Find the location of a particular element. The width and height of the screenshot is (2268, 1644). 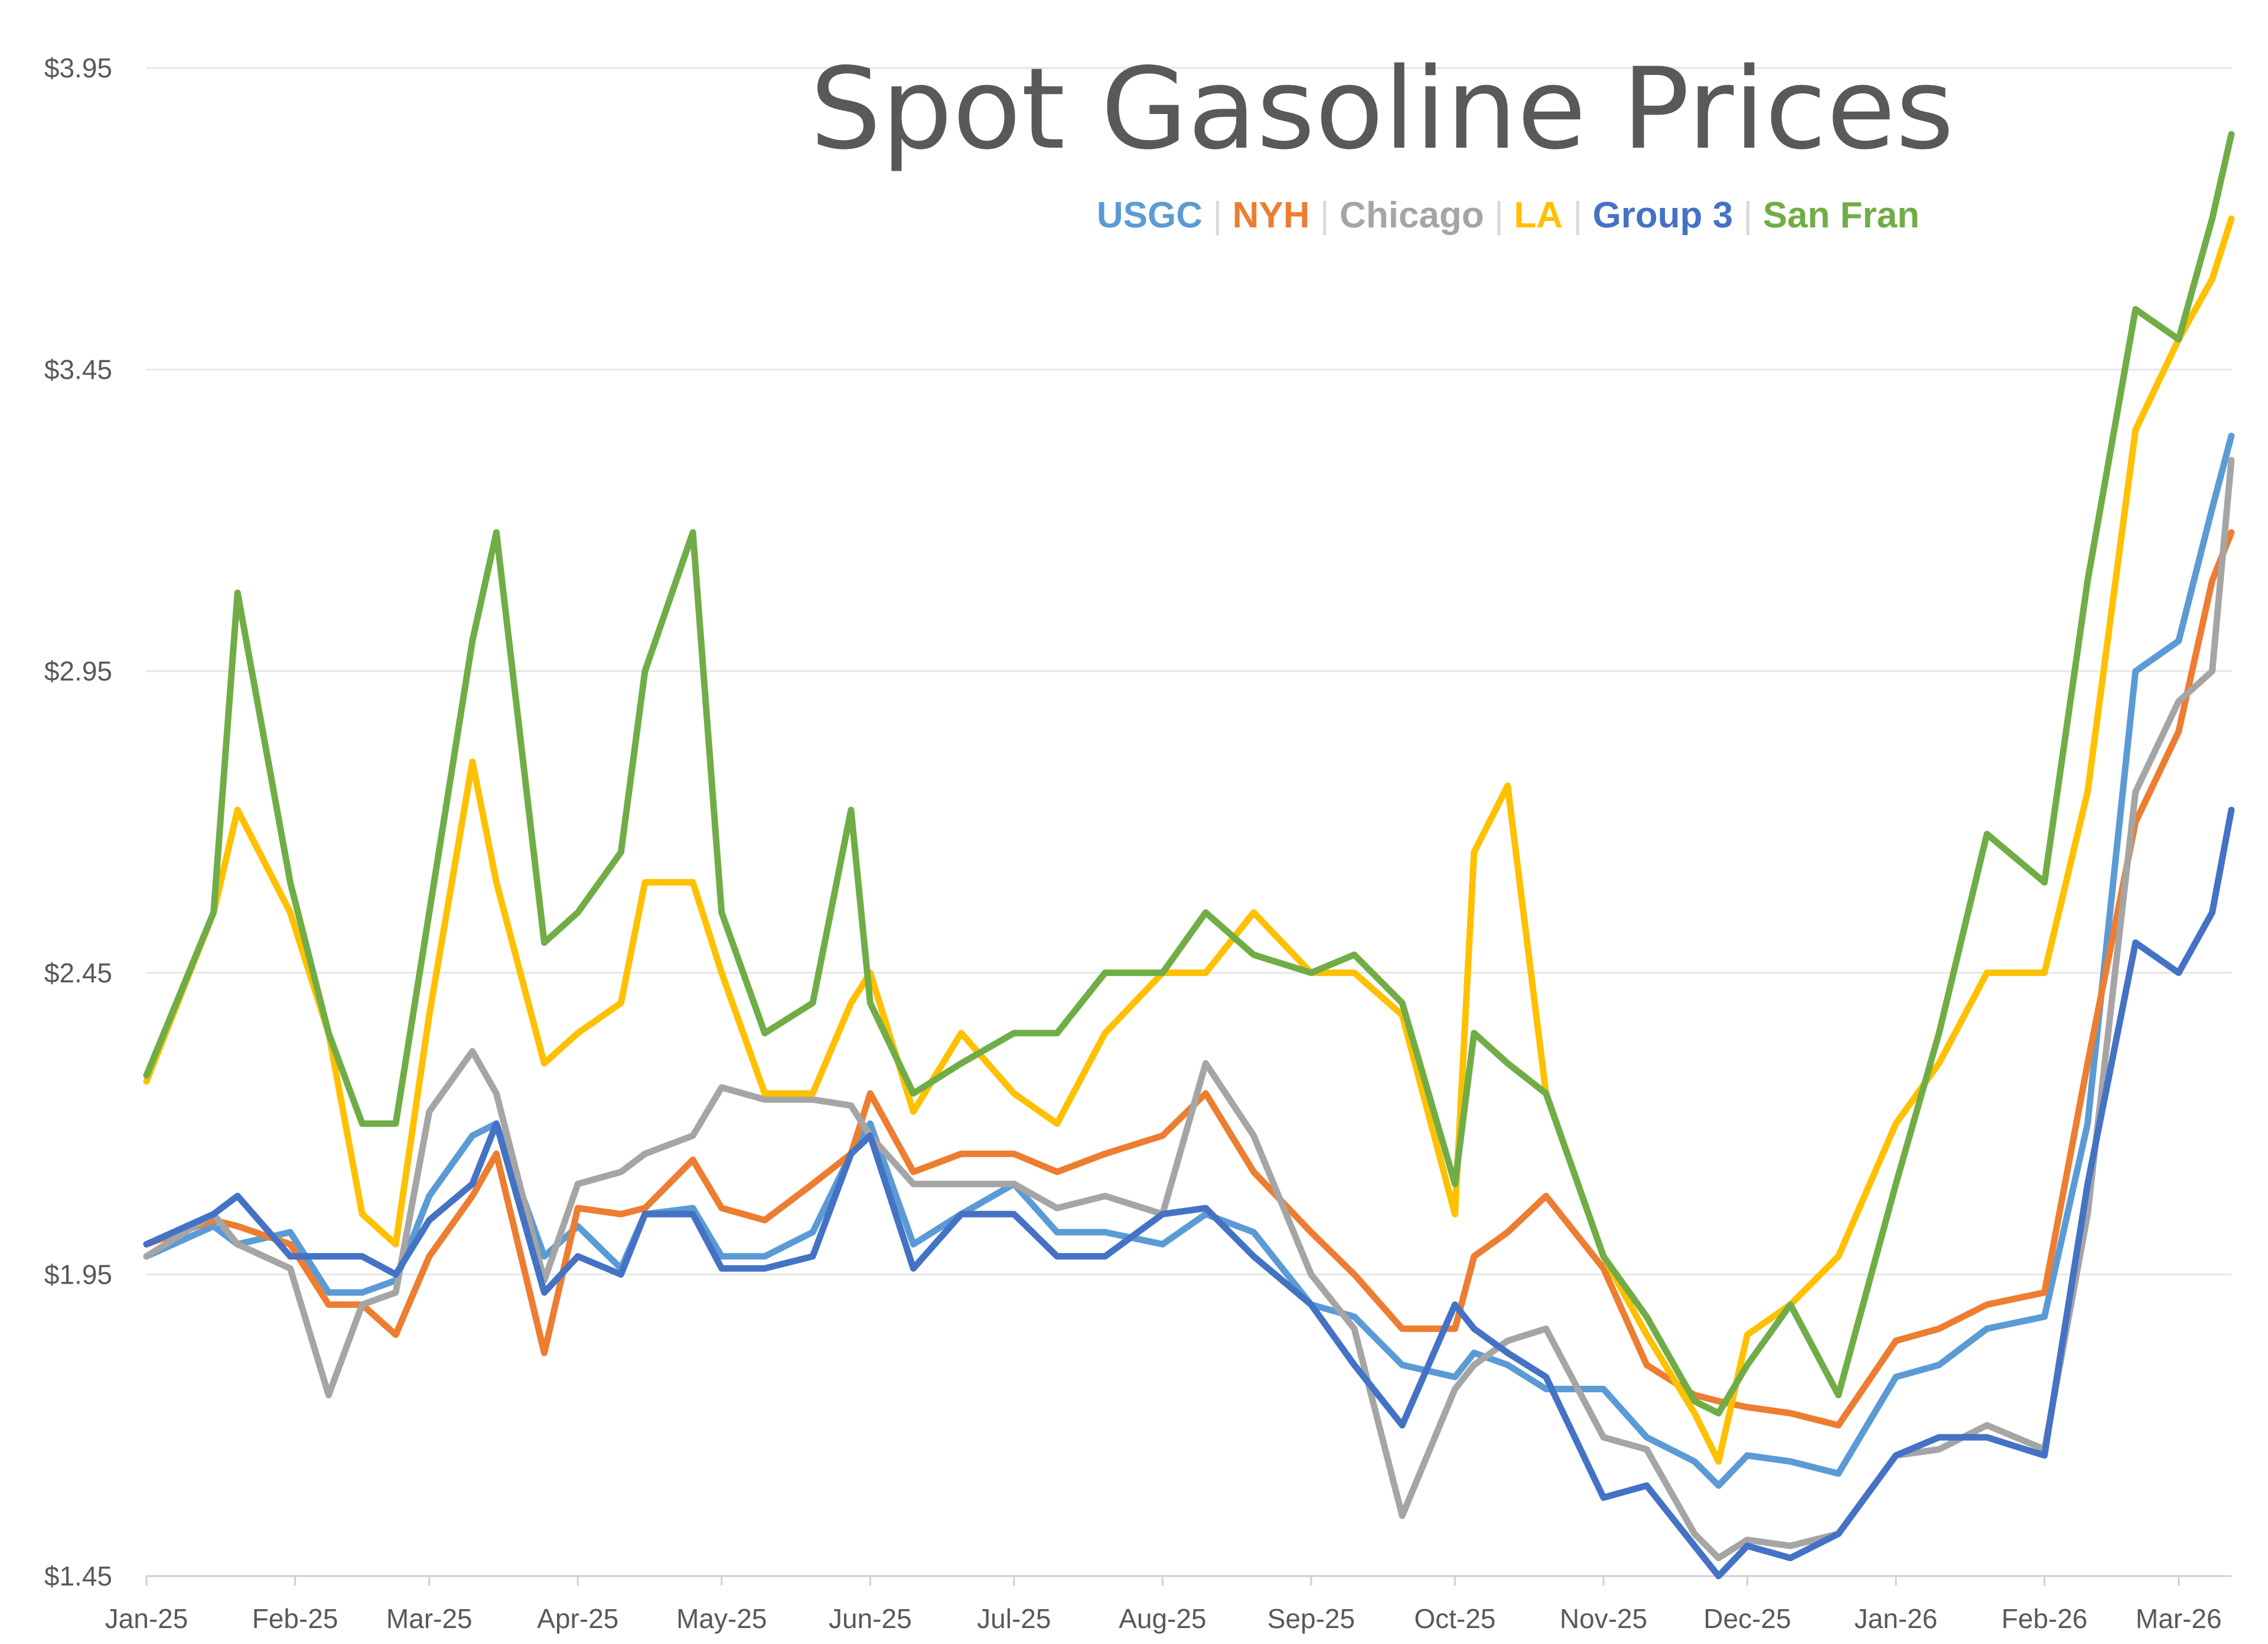

x-tick-label: Jan-25 is located at coordinates (146, 1618).